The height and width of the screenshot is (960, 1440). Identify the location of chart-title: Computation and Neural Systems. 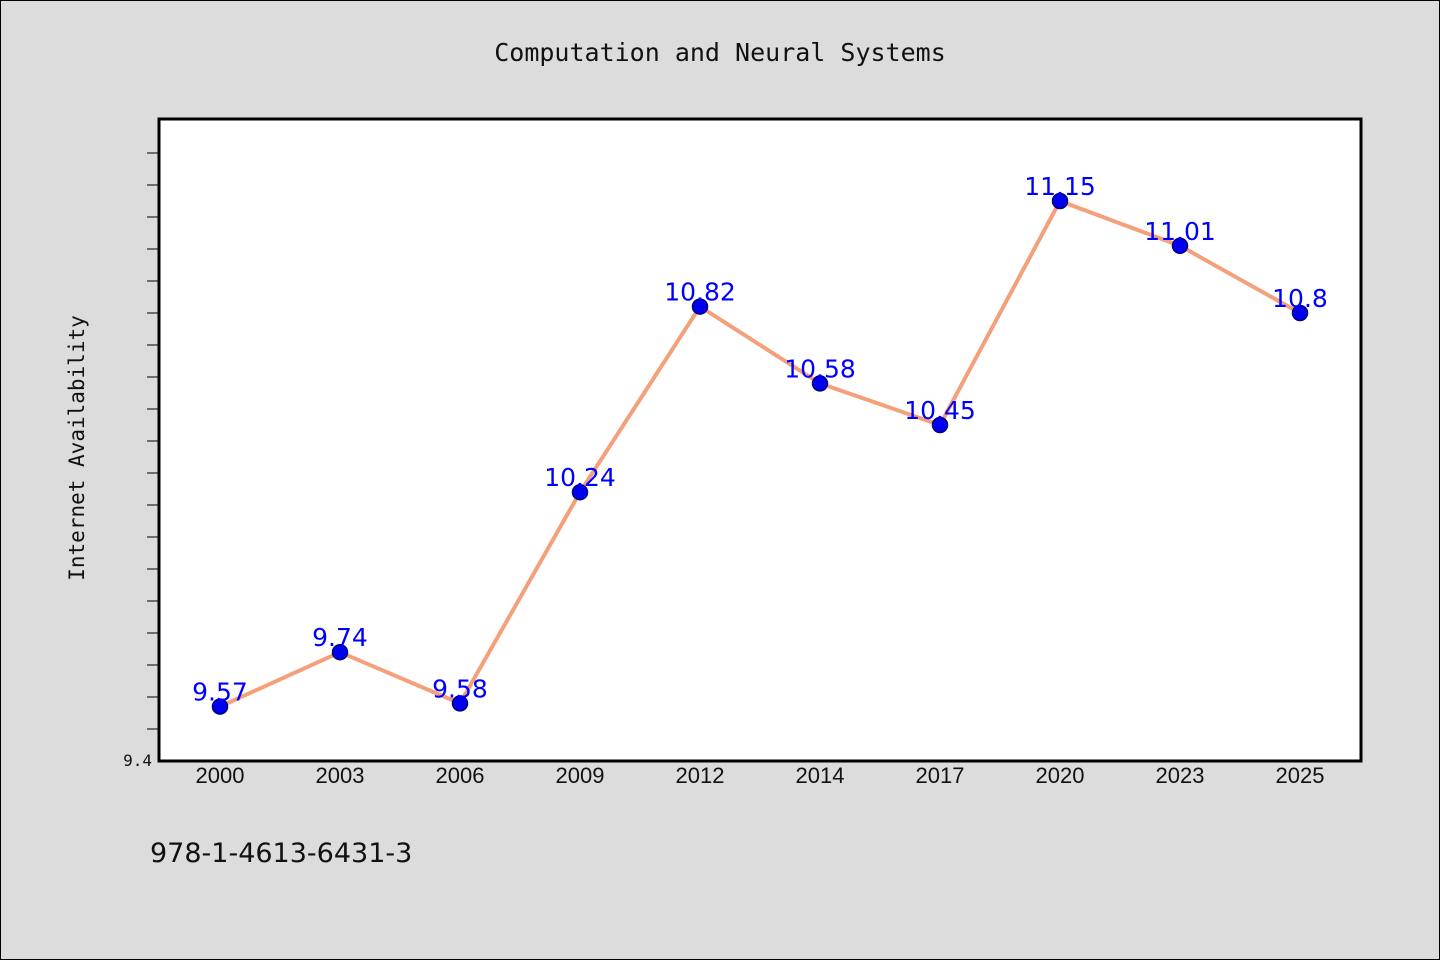
(720, 52).